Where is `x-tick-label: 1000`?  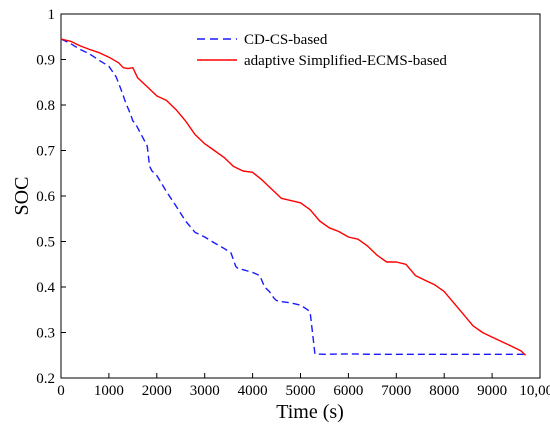 x-tick-label: 1000 is located at coordinates (109, 391).